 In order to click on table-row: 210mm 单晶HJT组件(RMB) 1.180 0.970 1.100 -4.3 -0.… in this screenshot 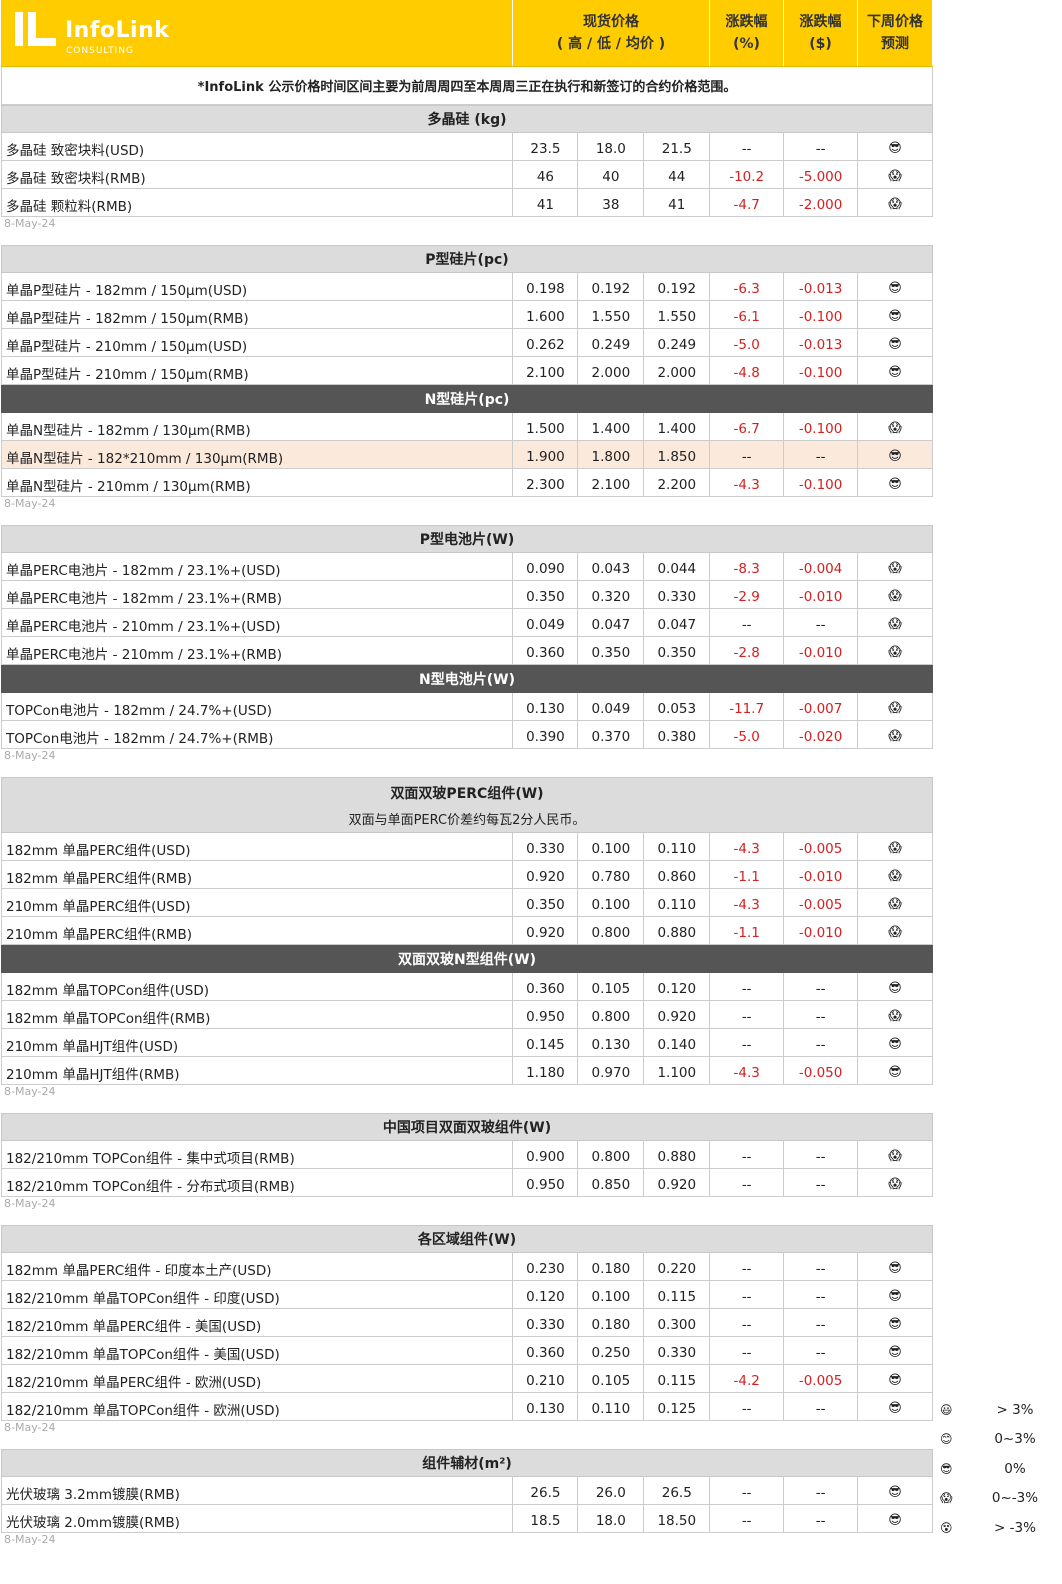, I will do `click(467, 1071)`.